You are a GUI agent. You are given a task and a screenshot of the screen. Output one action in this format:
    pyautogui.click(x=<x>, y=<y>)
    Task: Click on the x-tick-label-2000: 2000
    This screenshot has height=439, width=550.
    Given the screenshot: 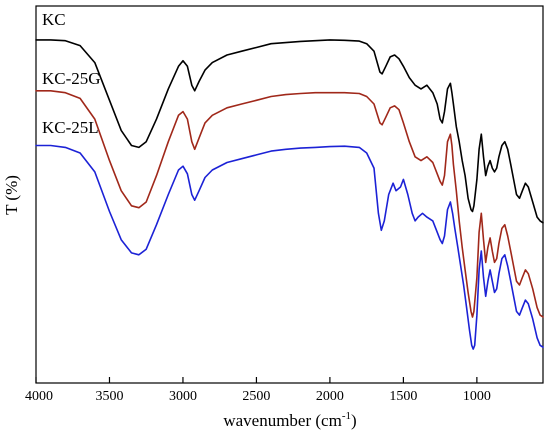 What is the action you would take?
    pyautogui.click(x=330, y=396)
    